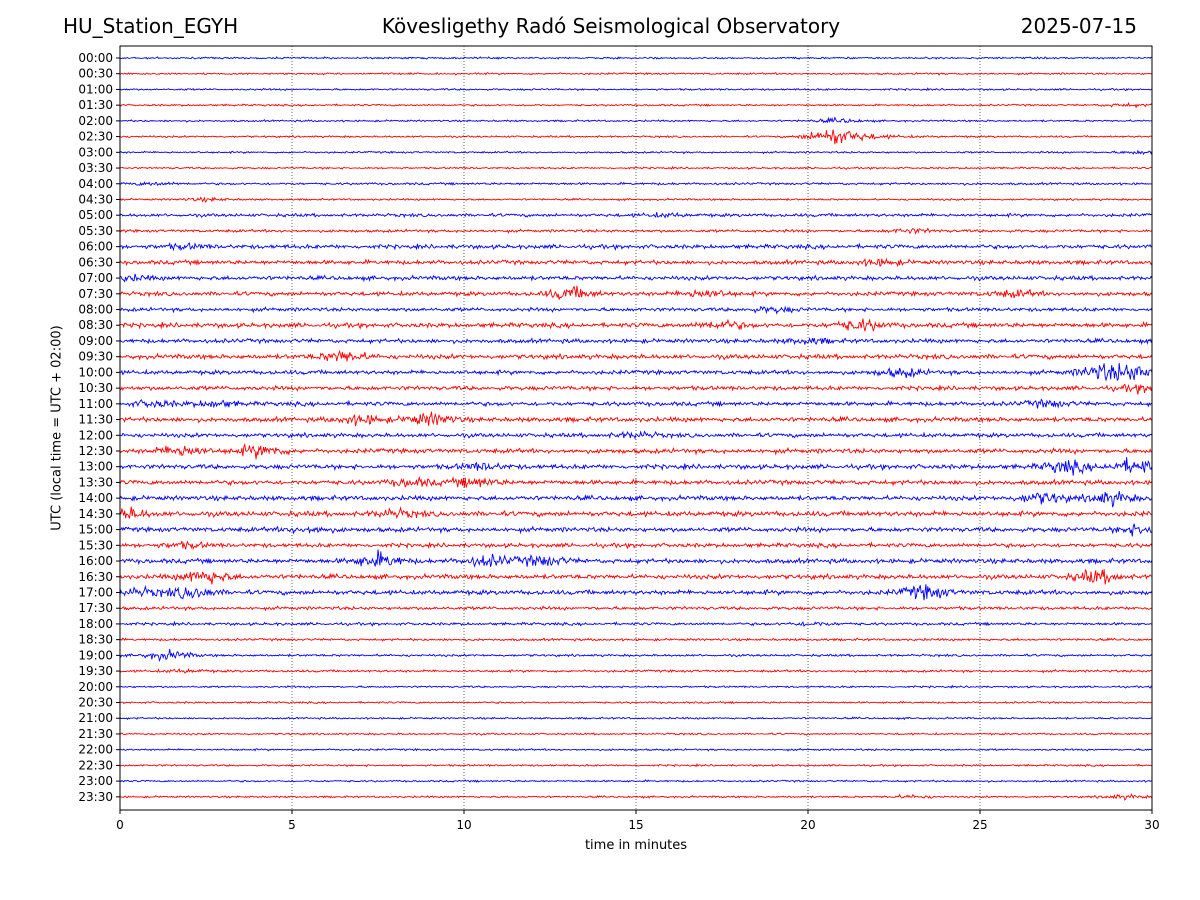  Describe the element at coordinates (95, 199) in the screenshot. I see `y-tick-label: 04:30` at that location.